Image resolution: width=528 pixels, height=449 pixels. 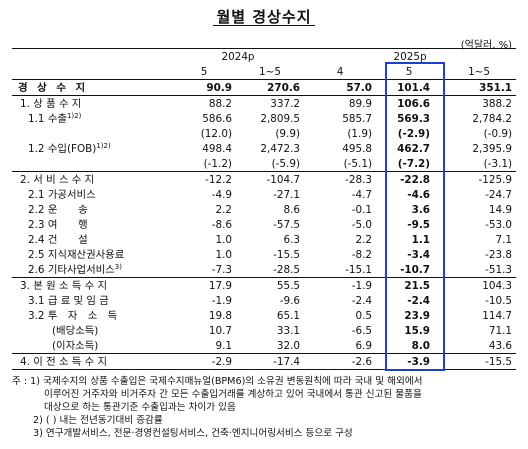 I want to click on row-label: 1.1 수출1)2), so click(x=92, y=118).